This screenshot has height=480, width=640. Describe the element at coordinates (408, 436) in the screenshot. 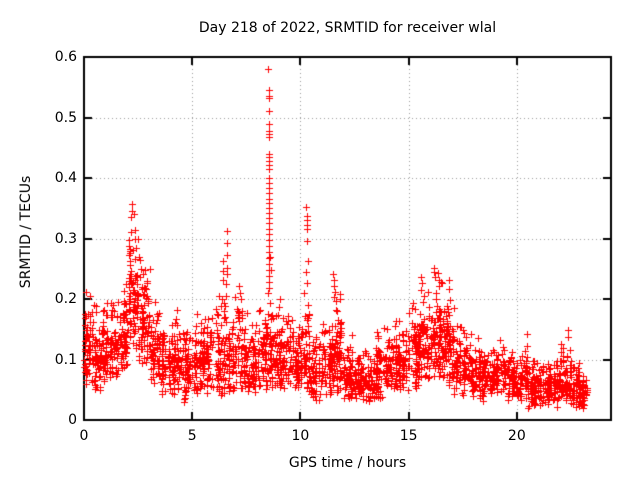

I see `x-tick-label: 15` at that location.